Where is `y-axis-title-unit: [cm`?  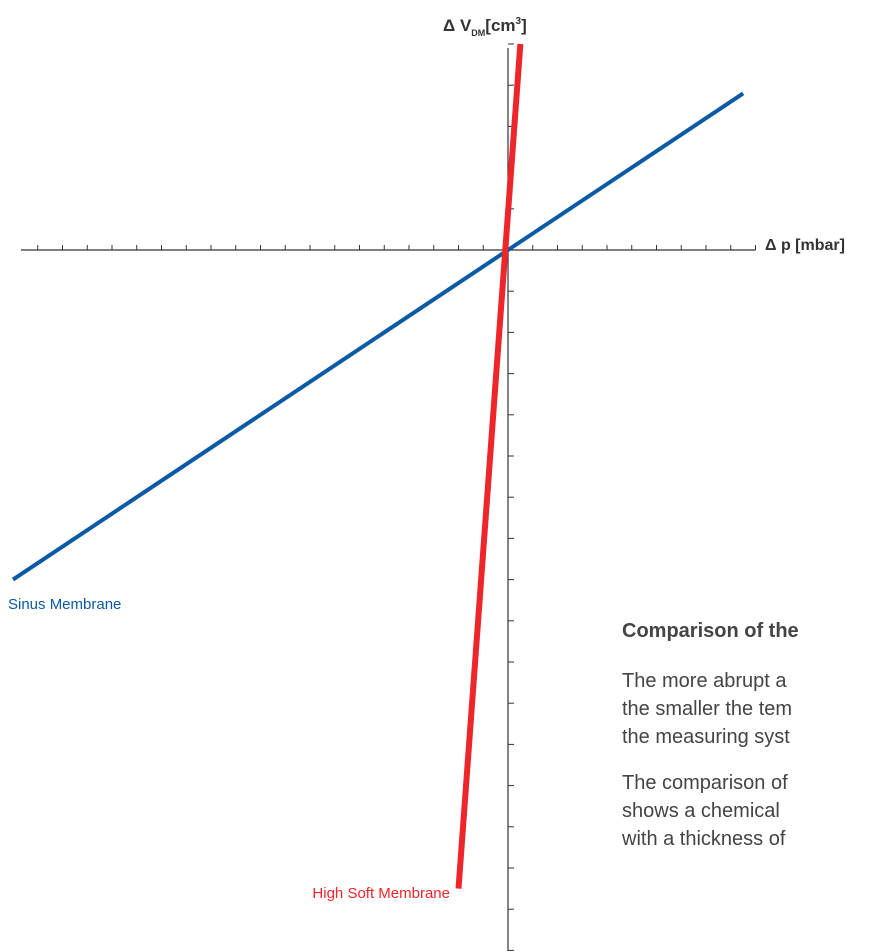
y-axis-title-unit: [cm is located at coordinates (500, 25).